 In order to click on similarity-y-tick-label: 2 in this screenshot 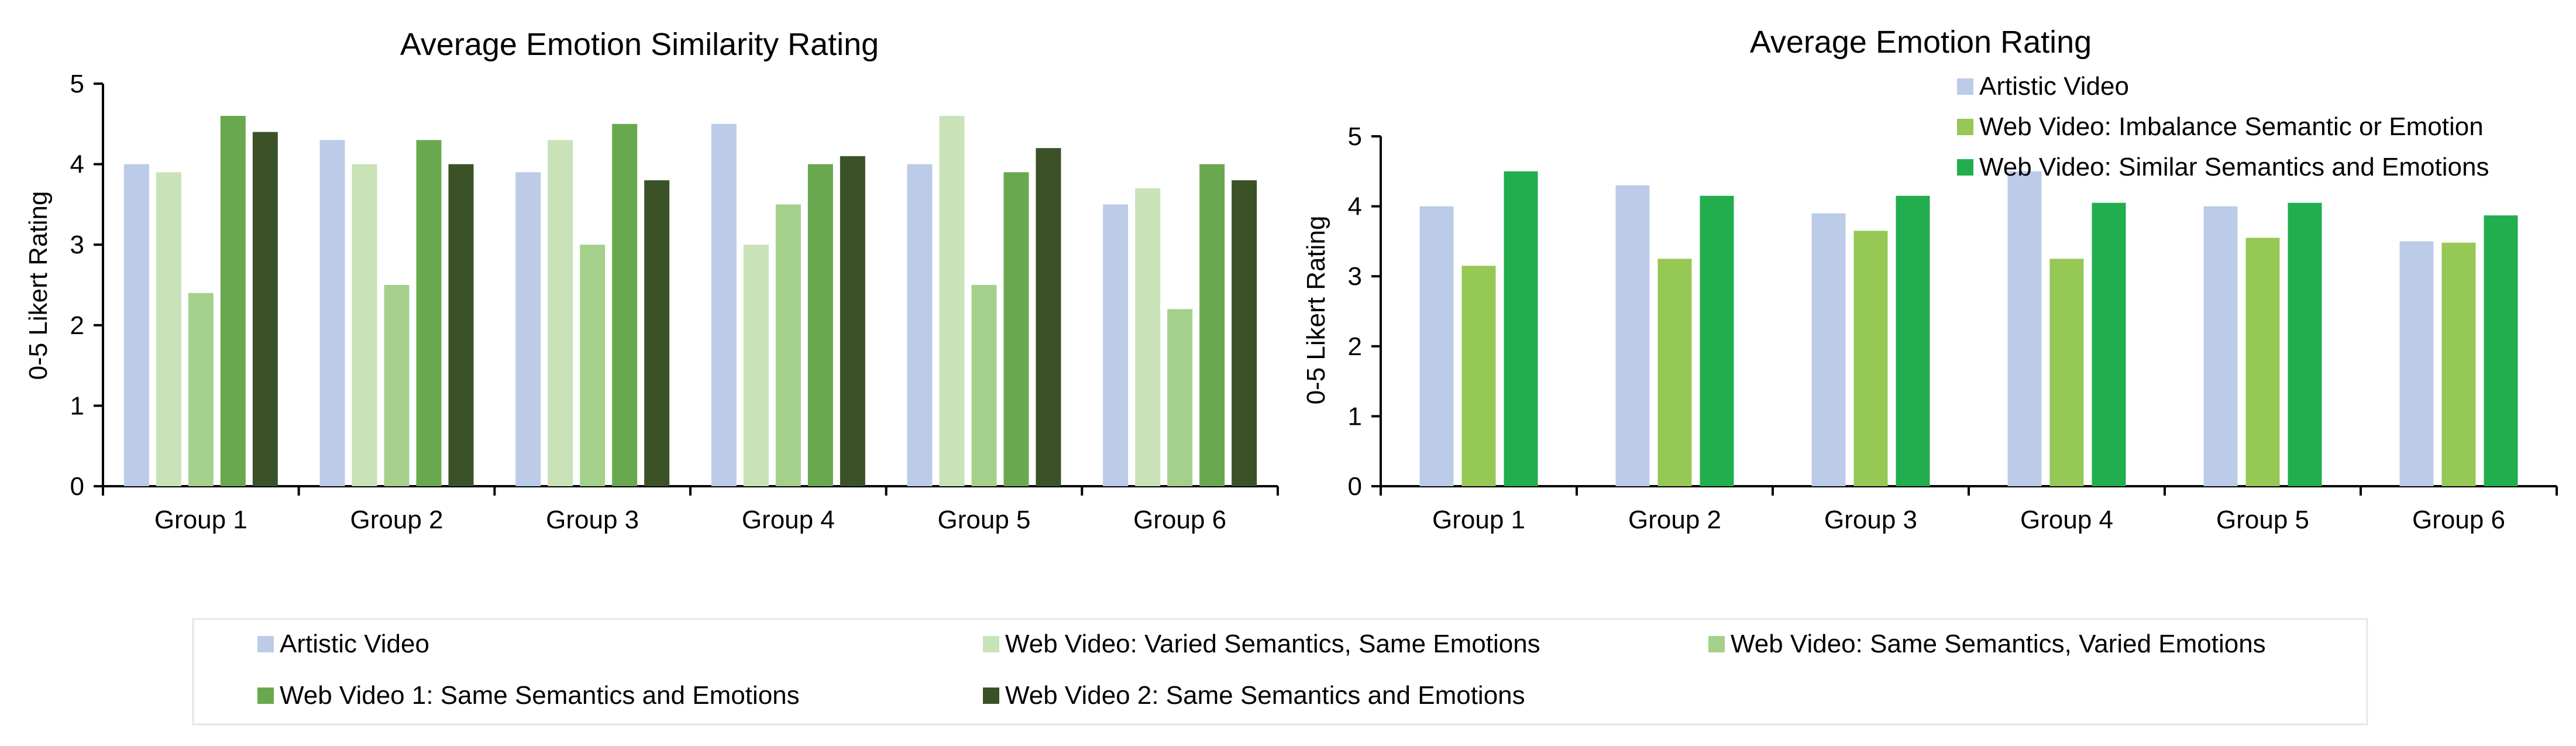, I will do `click(77, 325)`.